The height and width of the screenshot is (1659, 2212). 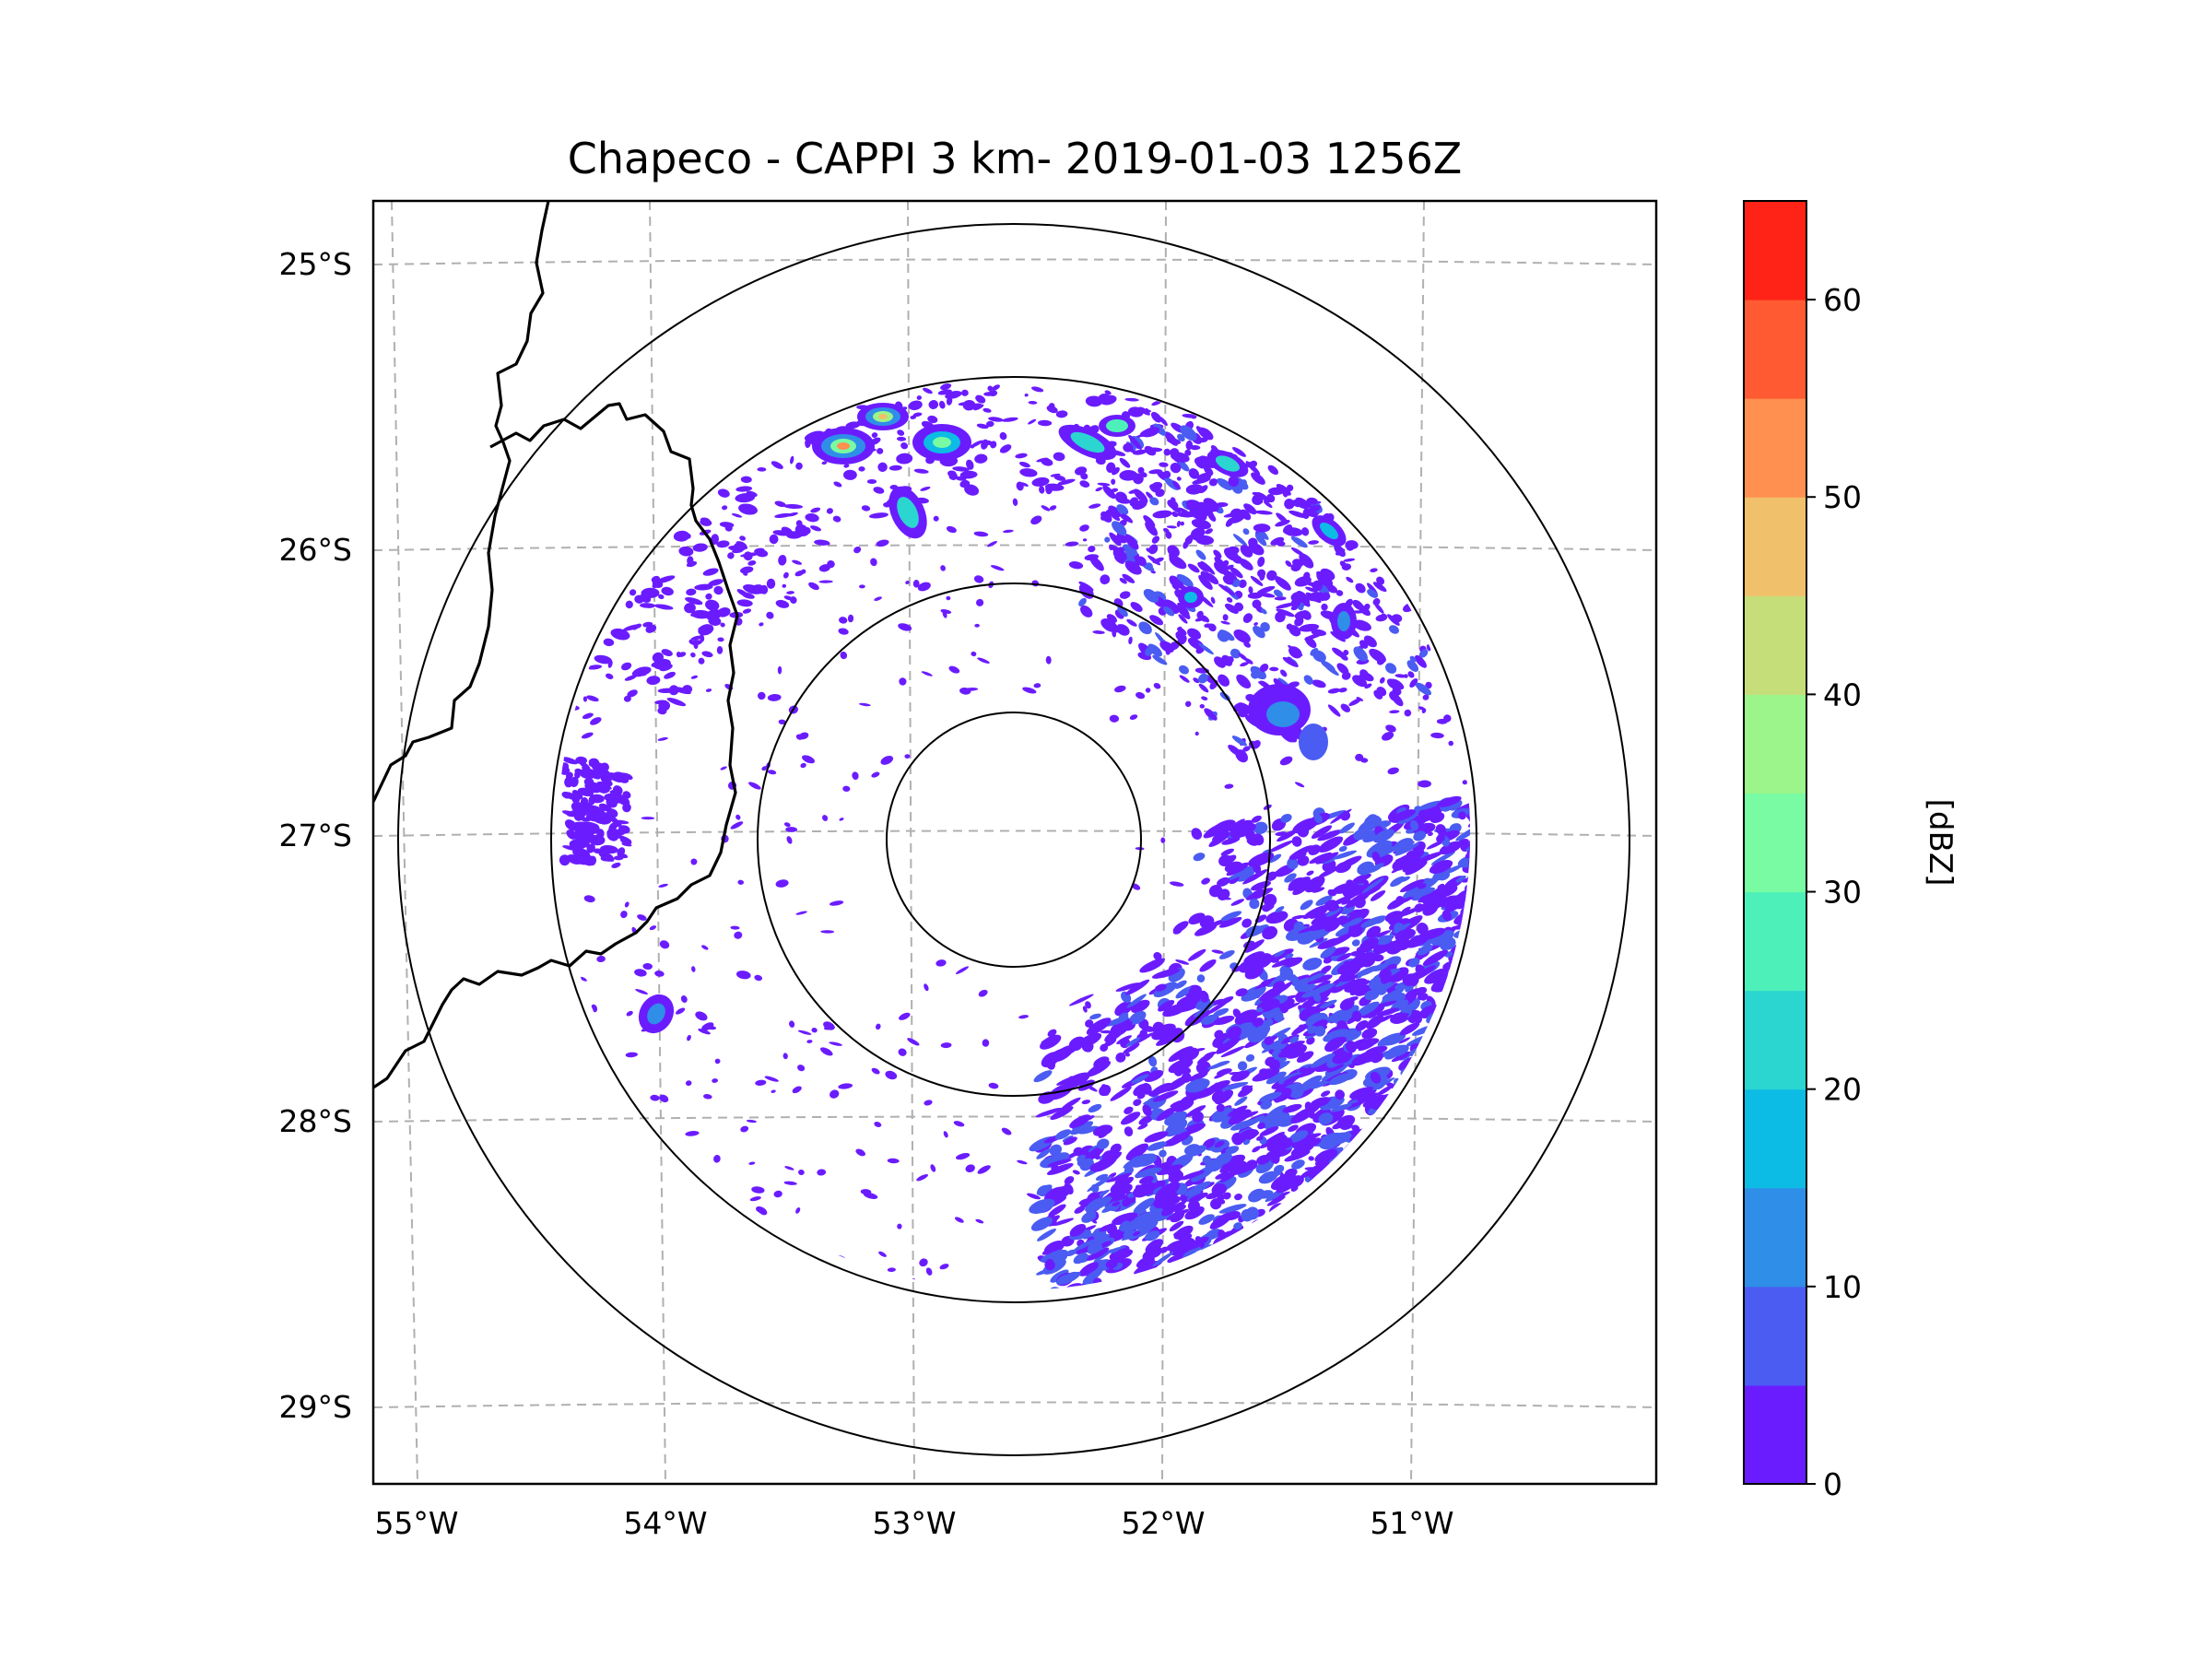 What do you see at coordinates (416, 1523) in the screenshot?
I see `lon-label-55w: 55°W` at bounding box center [416, 1523].